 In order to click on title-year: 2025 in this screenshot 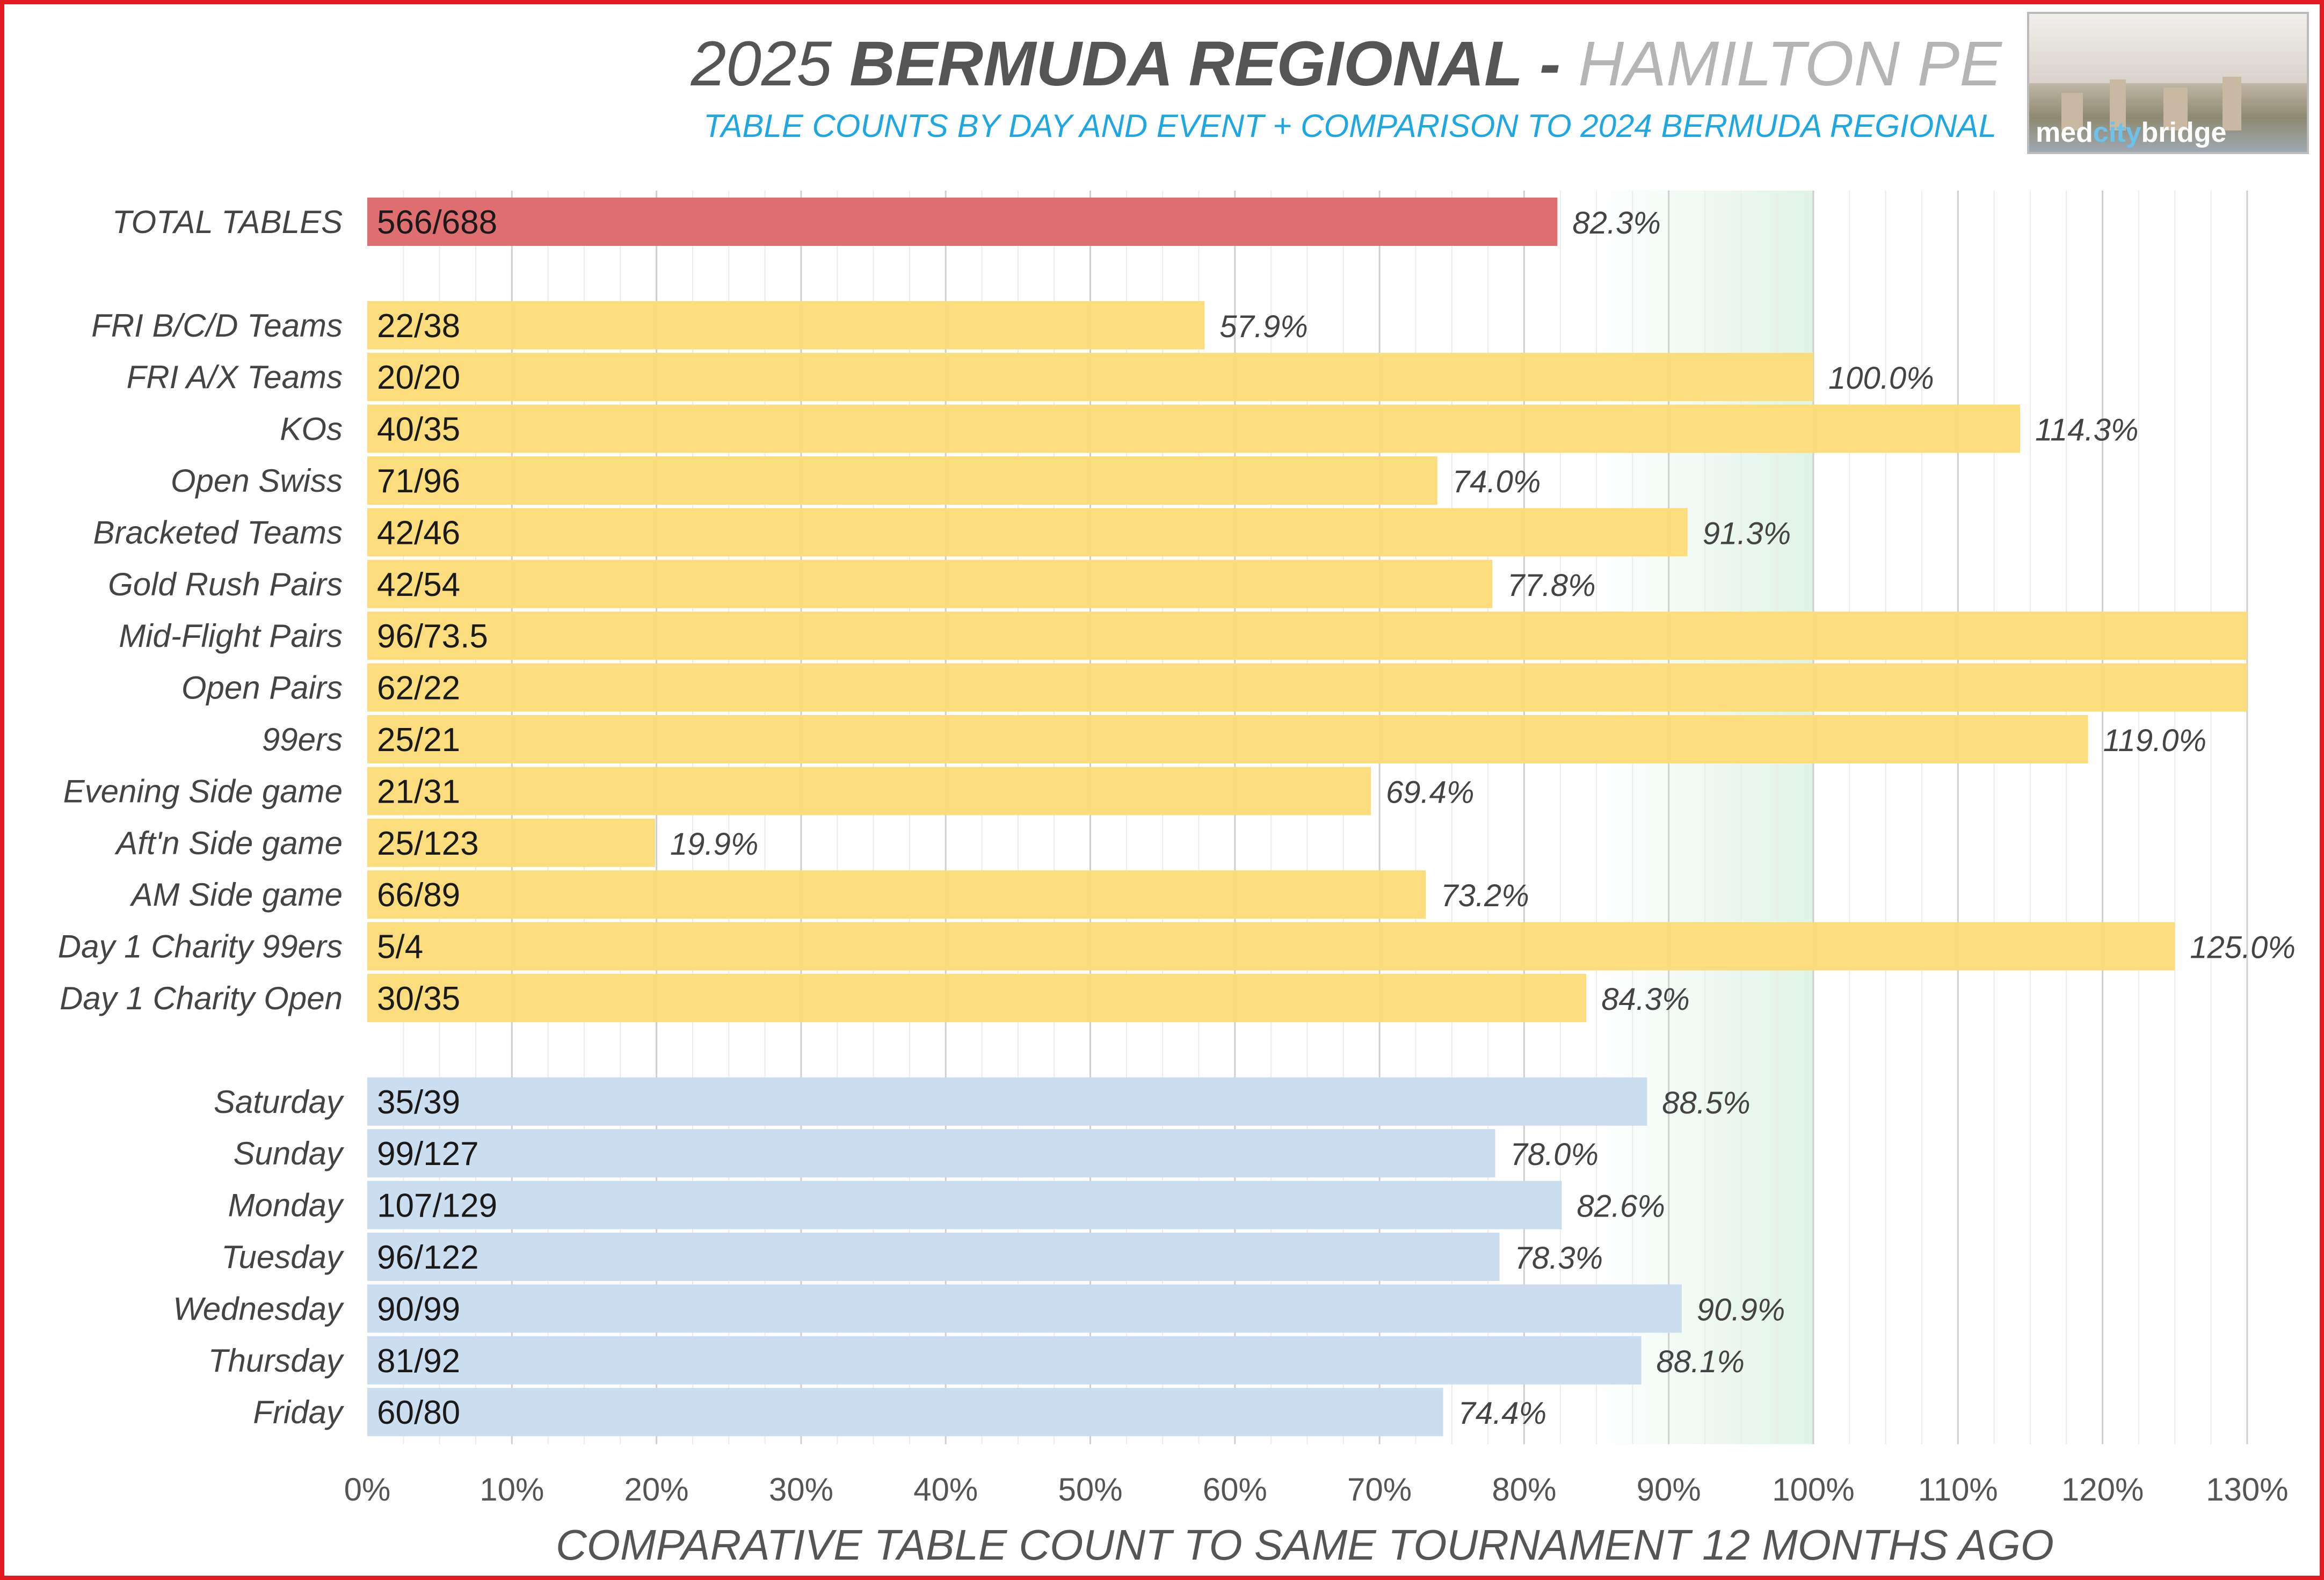, I will do `click(762, 63)`.